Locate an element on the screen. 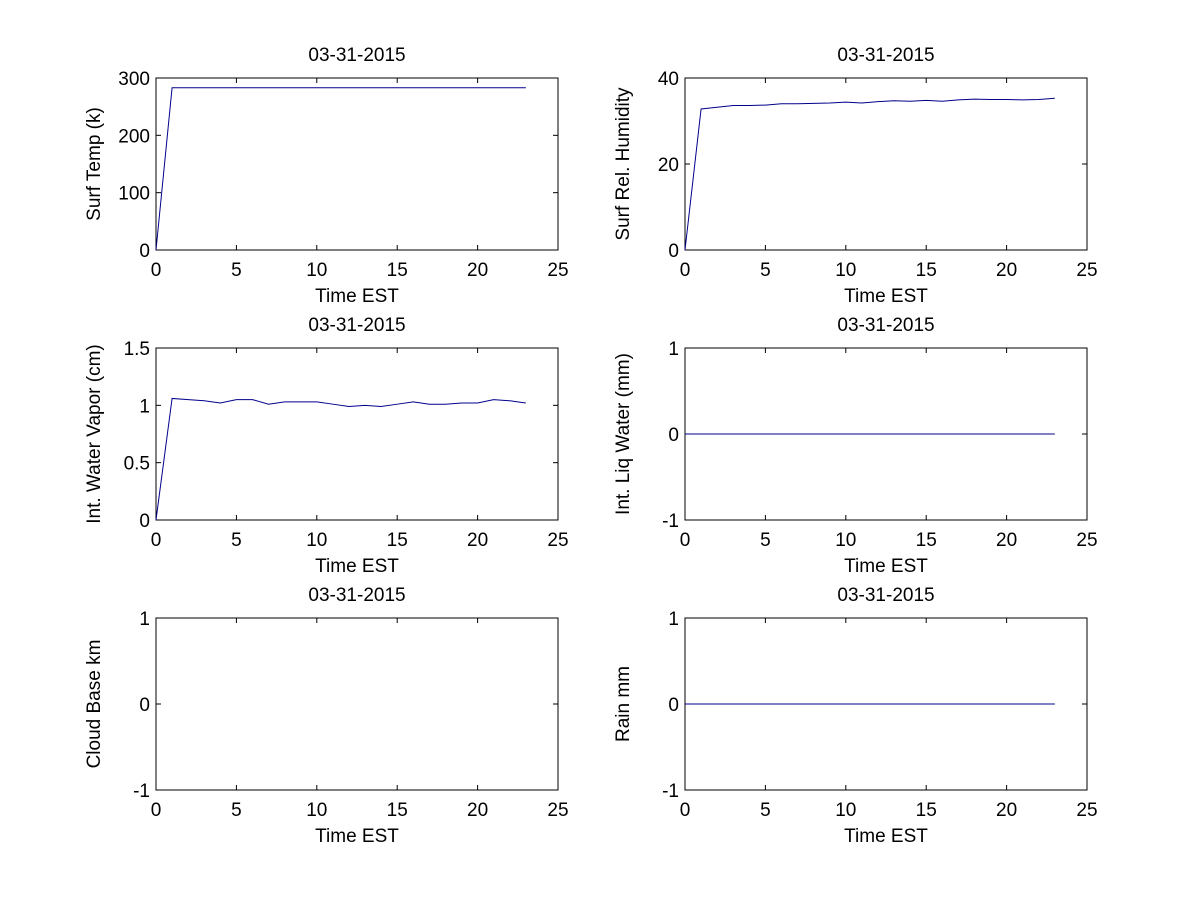  y-tick-label: 40 is located at coordinates (668, 79).